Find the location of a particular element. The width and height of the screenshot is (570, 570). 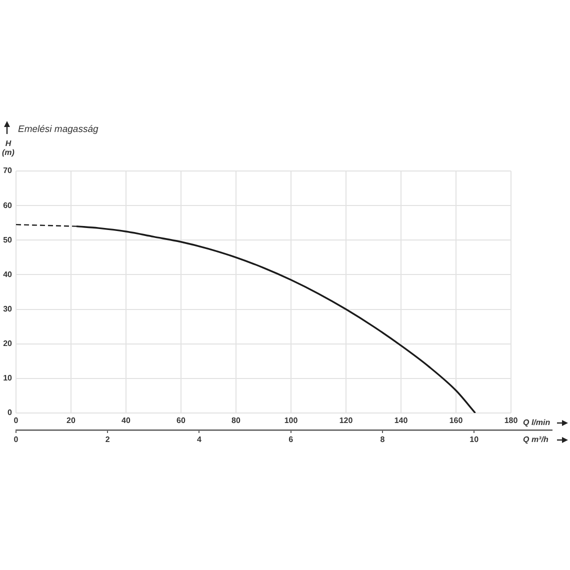

x2-tick-label: 8 is located at coordinates (383, 439).